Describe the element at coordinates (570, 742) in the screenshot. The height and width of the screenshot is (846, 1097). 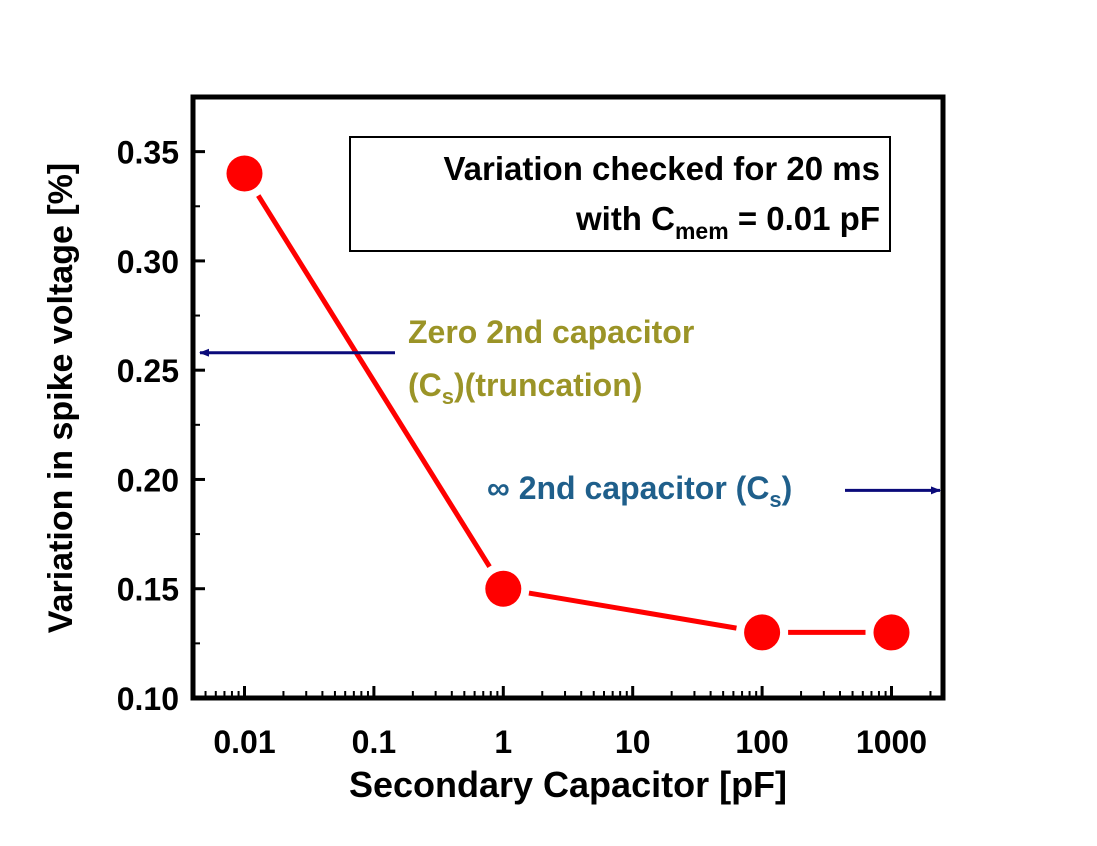
I see `x-tick-labels: 0.01 0.1 1 10 100 1000` at that location.